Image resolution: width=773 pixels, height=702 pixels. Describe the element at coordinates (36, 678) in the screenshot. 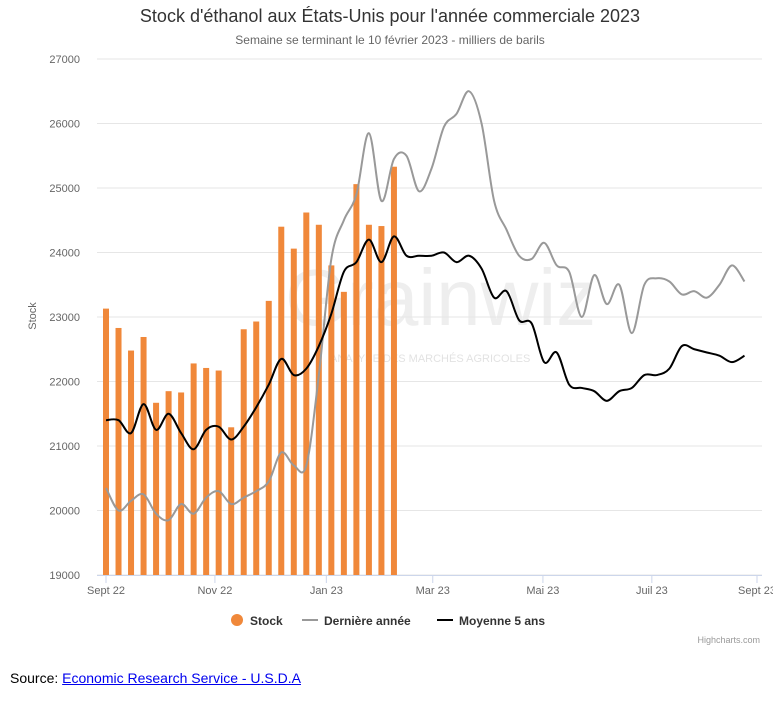

I see `source-prefix: Source:` at that location.